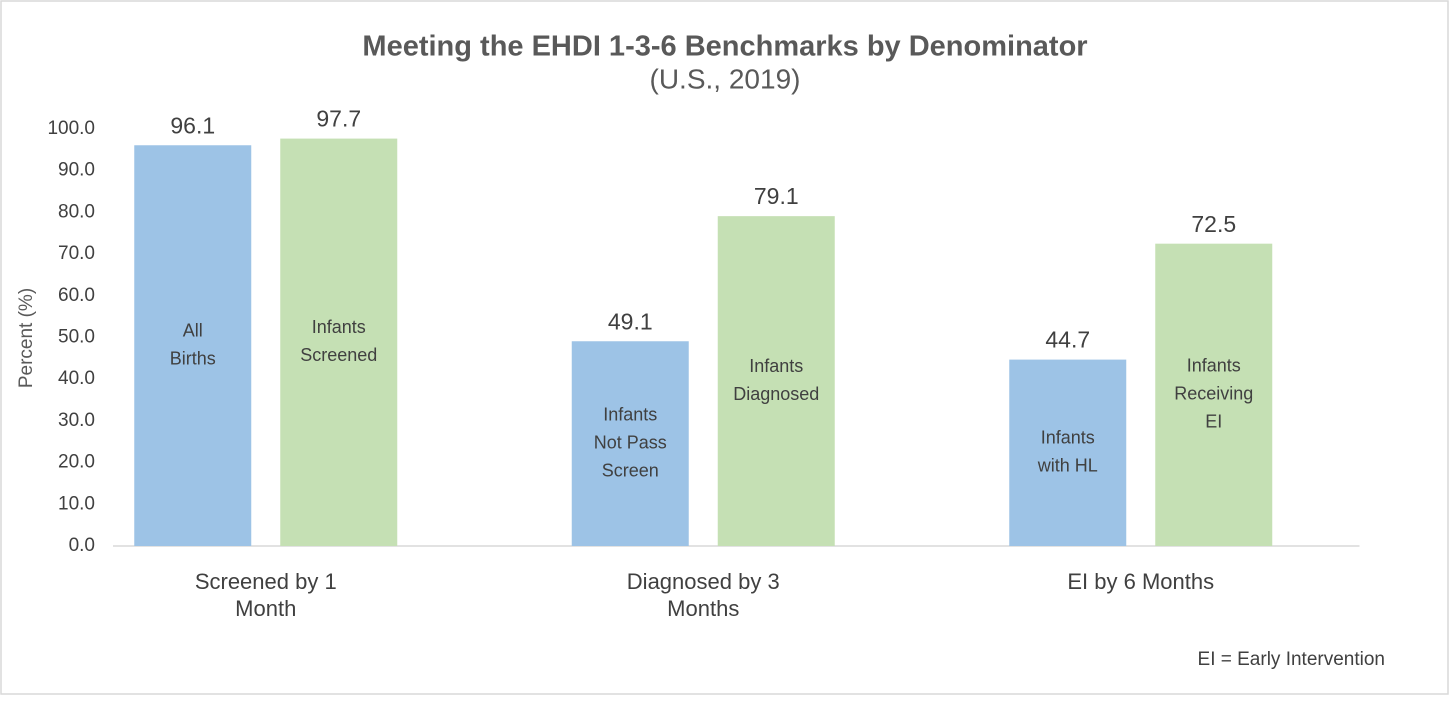 The image size is (1450, 701). I want to click on x-tick-label: EI by 6 Months, so click(1140, 581).